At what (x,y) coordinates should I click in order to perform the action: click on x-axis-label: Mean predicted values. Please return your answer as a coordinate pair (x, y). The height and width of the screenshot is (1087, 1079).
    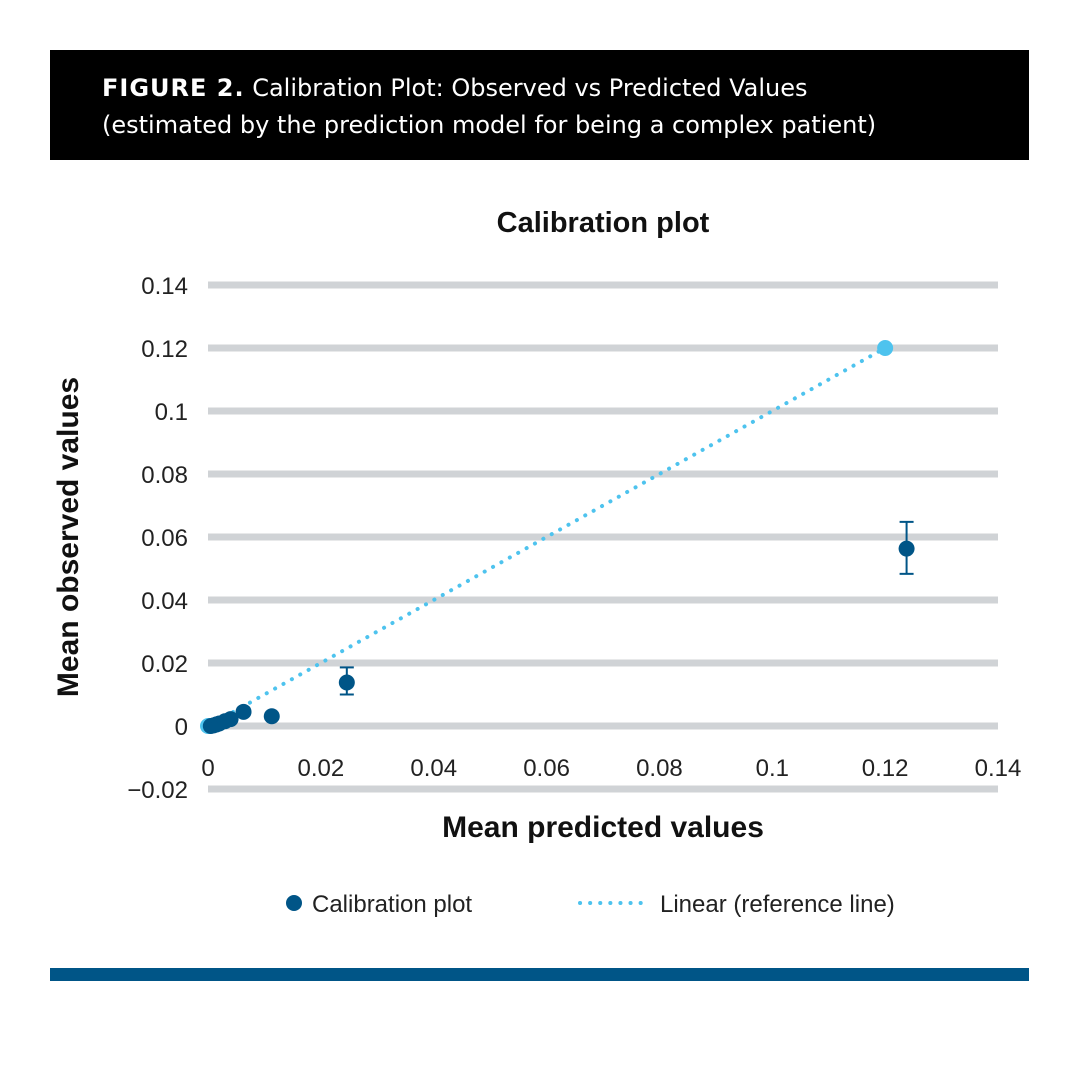
    Looking at the image, I should click on (603, 827).